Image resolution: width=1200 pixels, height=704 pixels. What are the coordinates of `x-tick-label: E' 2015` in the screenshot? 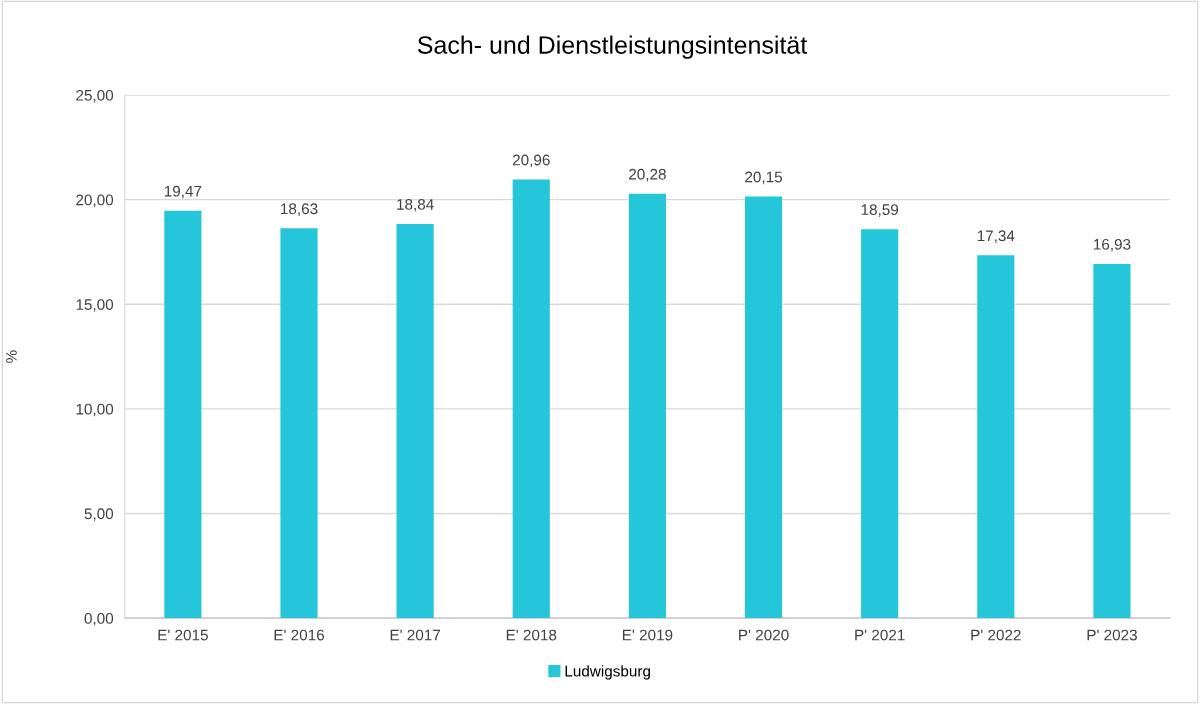 It's located at (183, 635).